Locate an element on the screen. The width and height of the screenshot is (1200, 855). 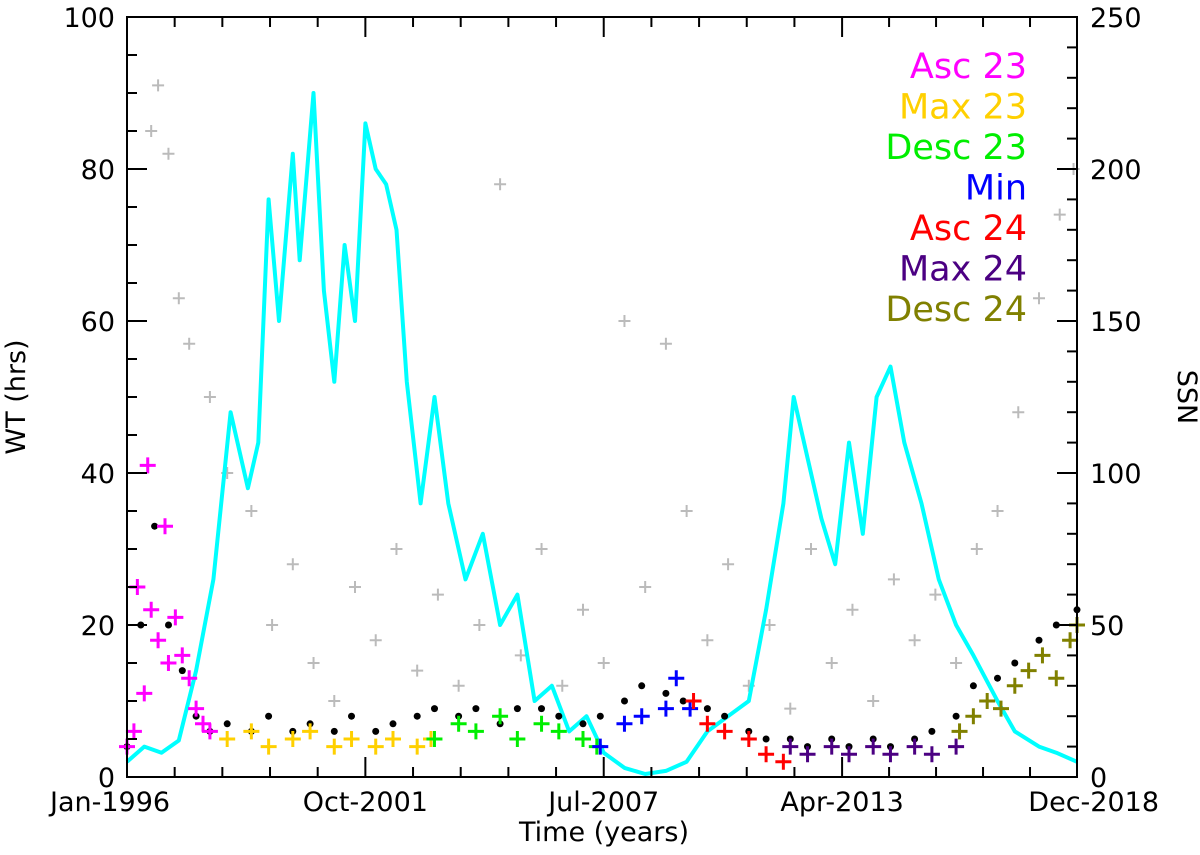
left-tick-label: 80 is located at coordinates (98, 170).